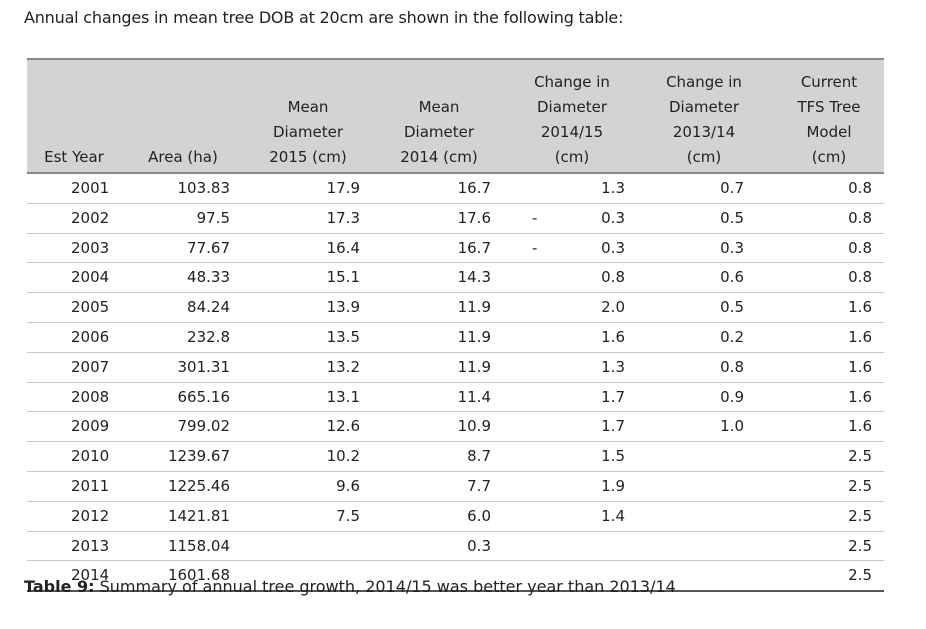  Describe the element at coordinates (613, 336) in the screenshot. I see `cell-change-2014-15: 1.6` at that location.